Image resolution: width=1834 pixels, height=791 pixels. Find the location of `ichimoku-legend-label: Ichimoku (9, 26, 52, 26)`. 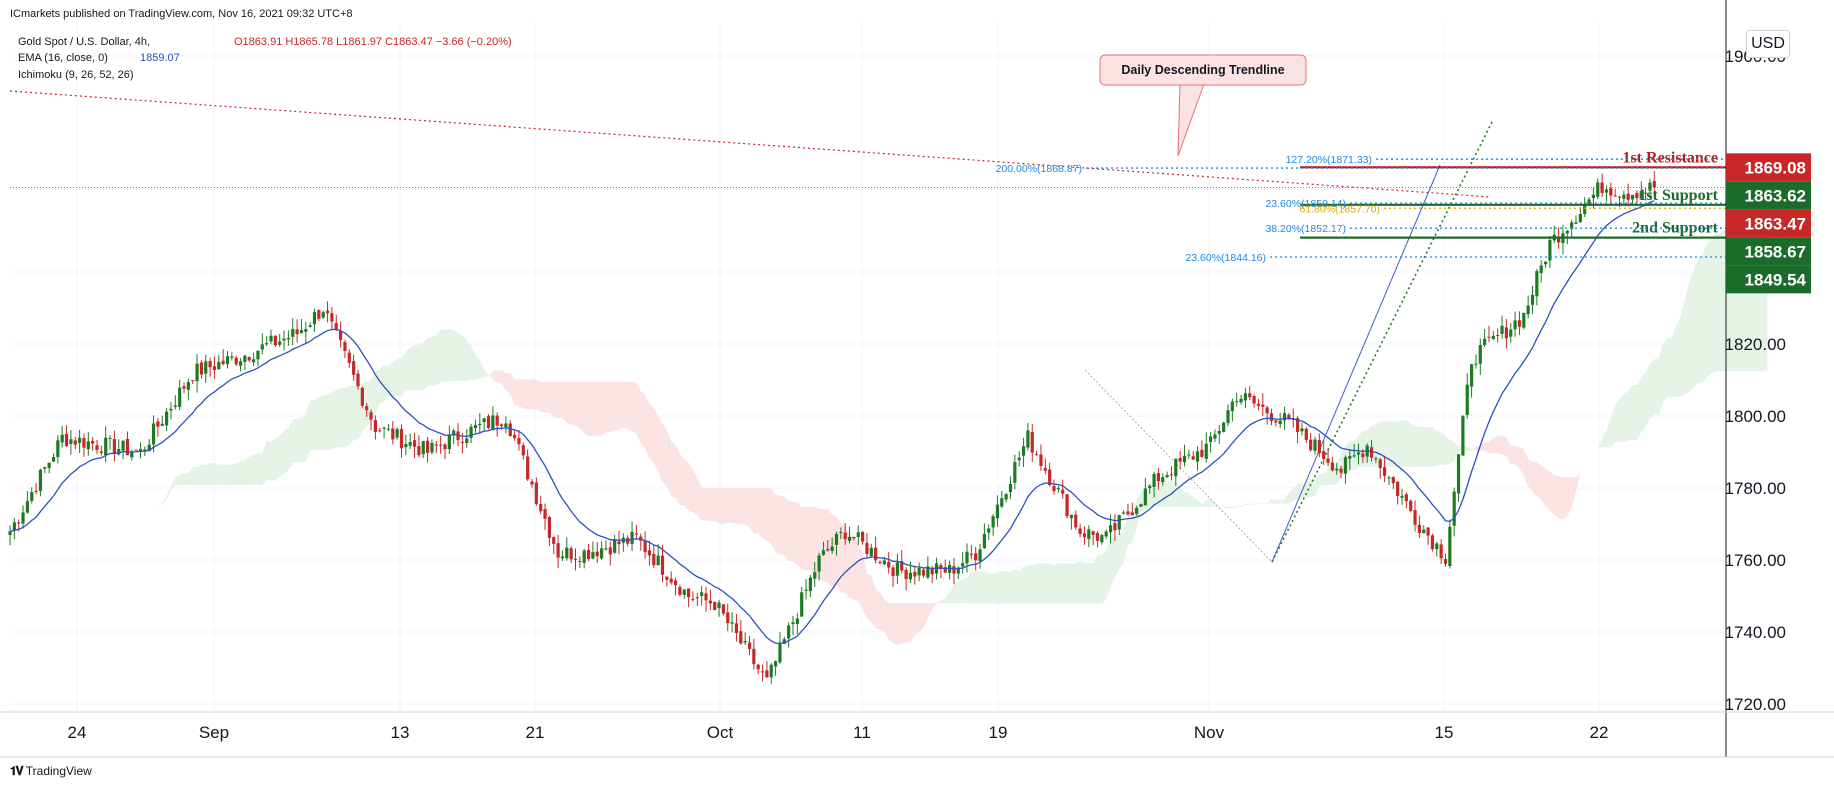

ichimoku-legend-label: Ichimoku (9, 26, 52, 26) is located at coordinates (76, 75).